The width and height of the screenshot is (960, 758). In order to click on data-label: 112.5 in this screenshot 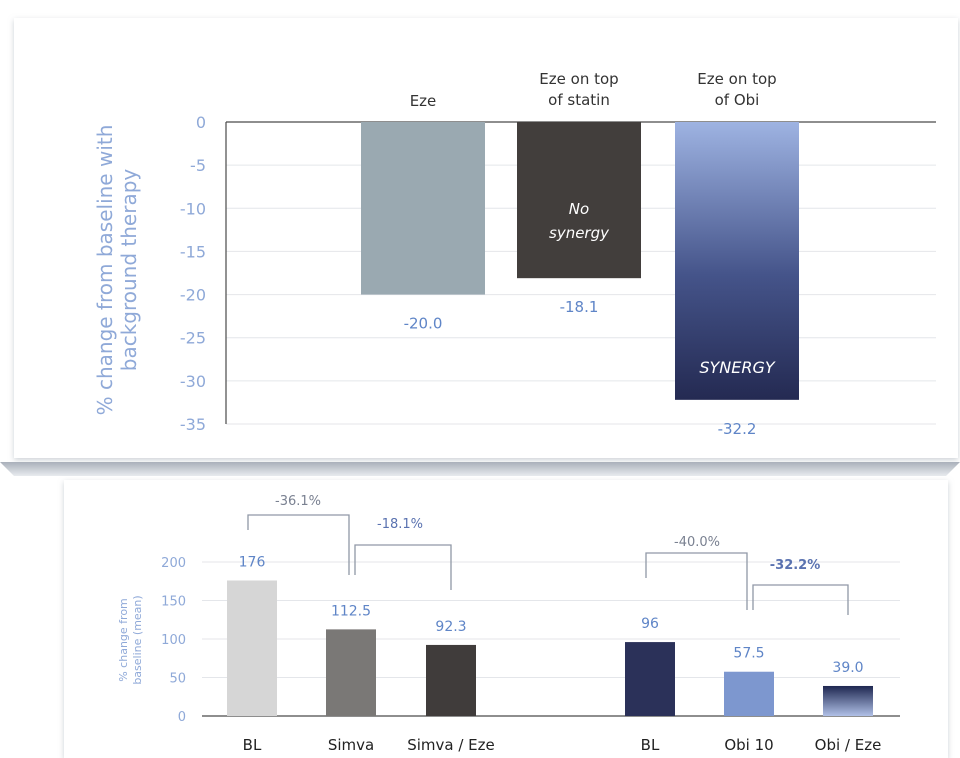, I will do `click(351, 611)`.